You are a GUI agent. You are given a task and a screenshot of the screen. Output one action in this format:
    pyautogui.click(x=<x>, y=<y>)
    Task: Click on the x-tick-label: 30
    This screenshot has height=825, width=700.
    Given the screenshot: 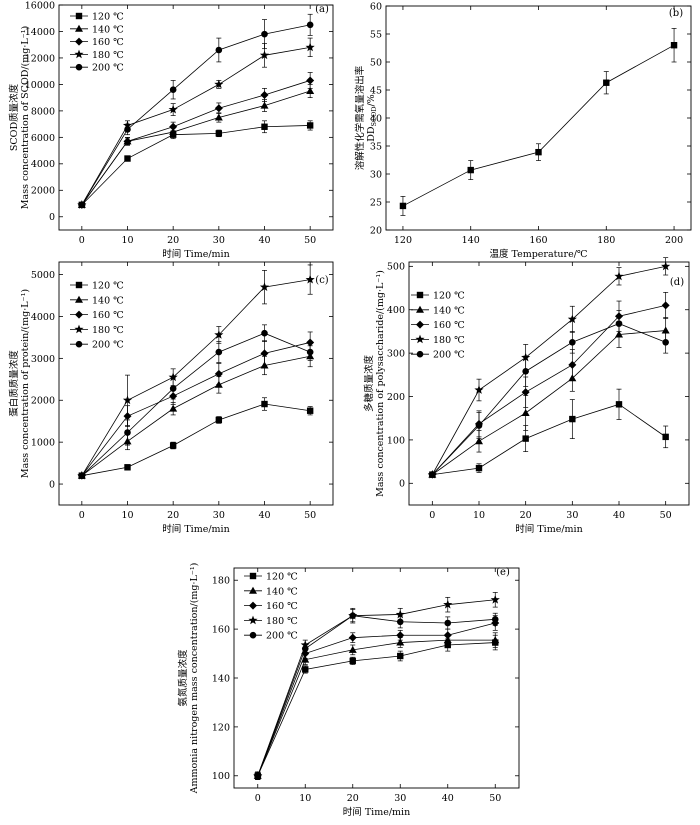 What is the action you would take?
    pyautogui.click(x=219, y=240)
    